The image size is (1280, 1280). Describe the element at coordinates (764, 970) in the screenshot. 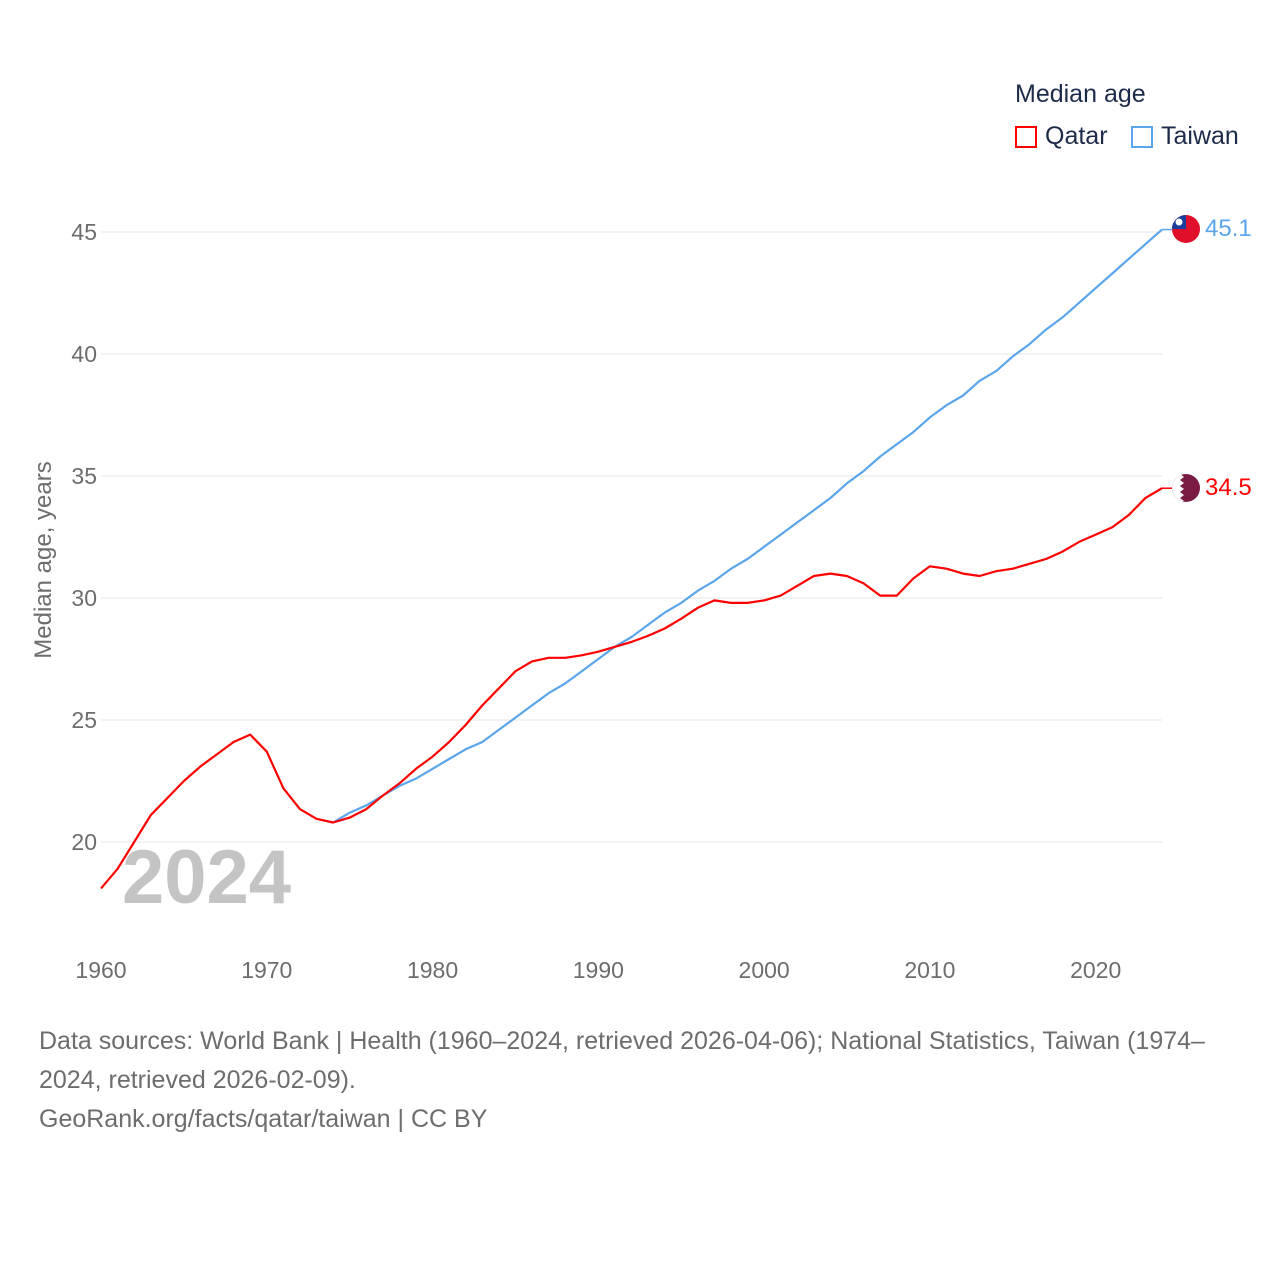

I see `x-tick-label: 2000` at that location.